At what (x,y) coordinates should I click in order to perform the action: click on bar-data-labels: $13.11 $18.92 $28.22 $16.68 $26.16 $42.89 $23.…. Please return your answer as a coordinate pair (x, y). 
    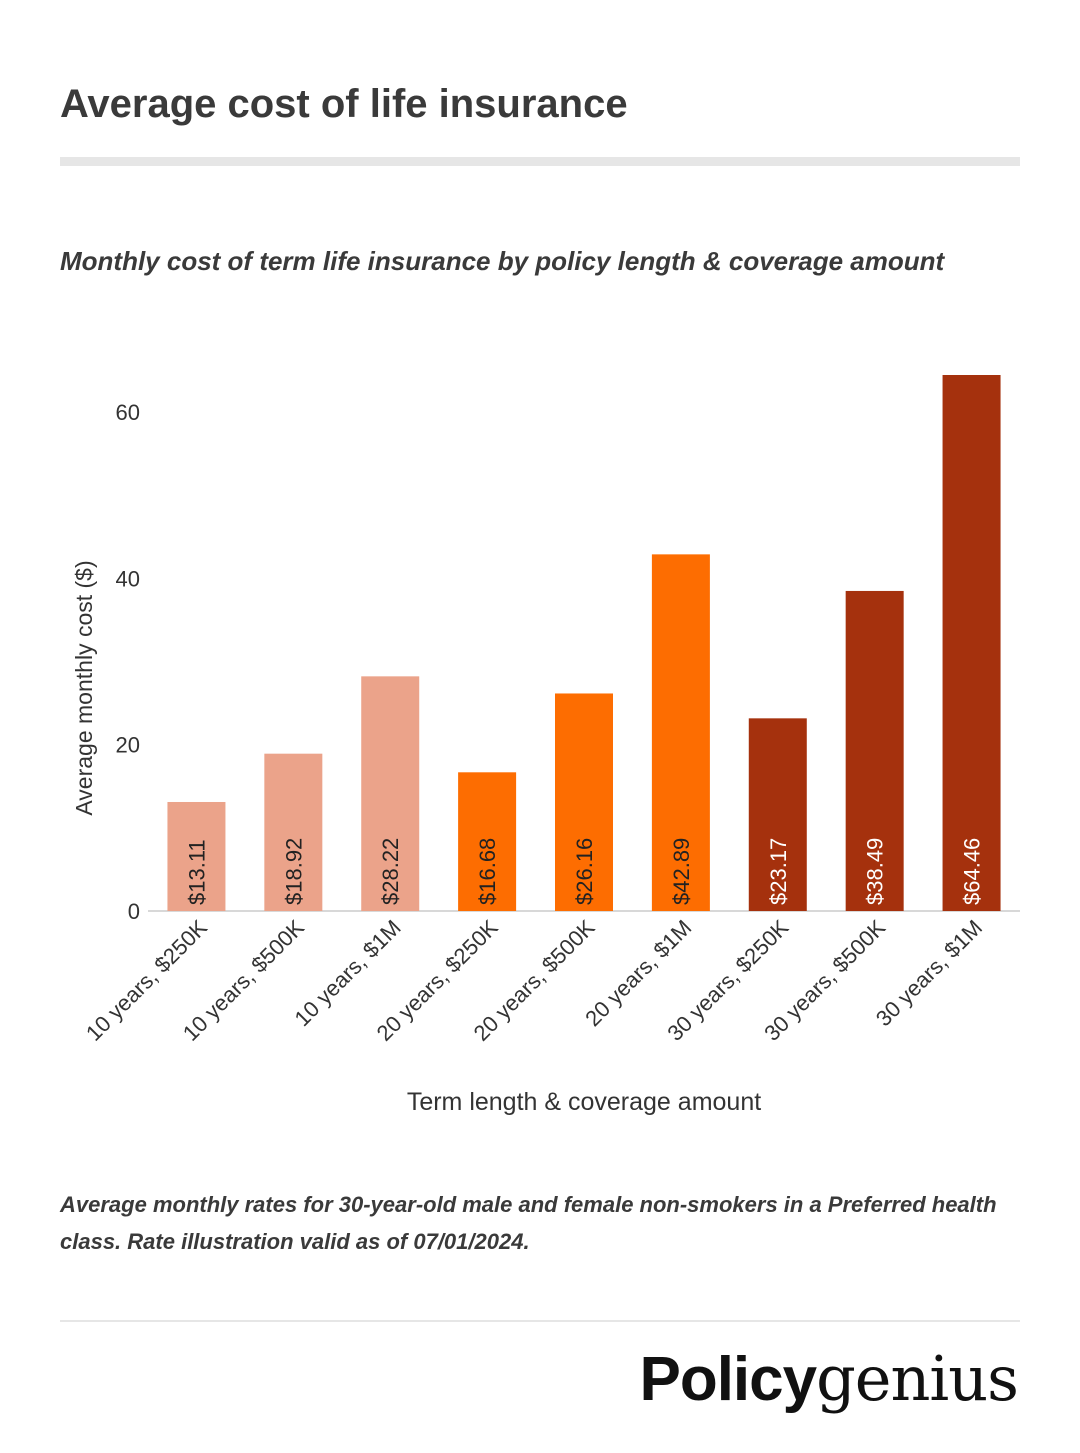
    Looking at the image, I should click on (584, 871).